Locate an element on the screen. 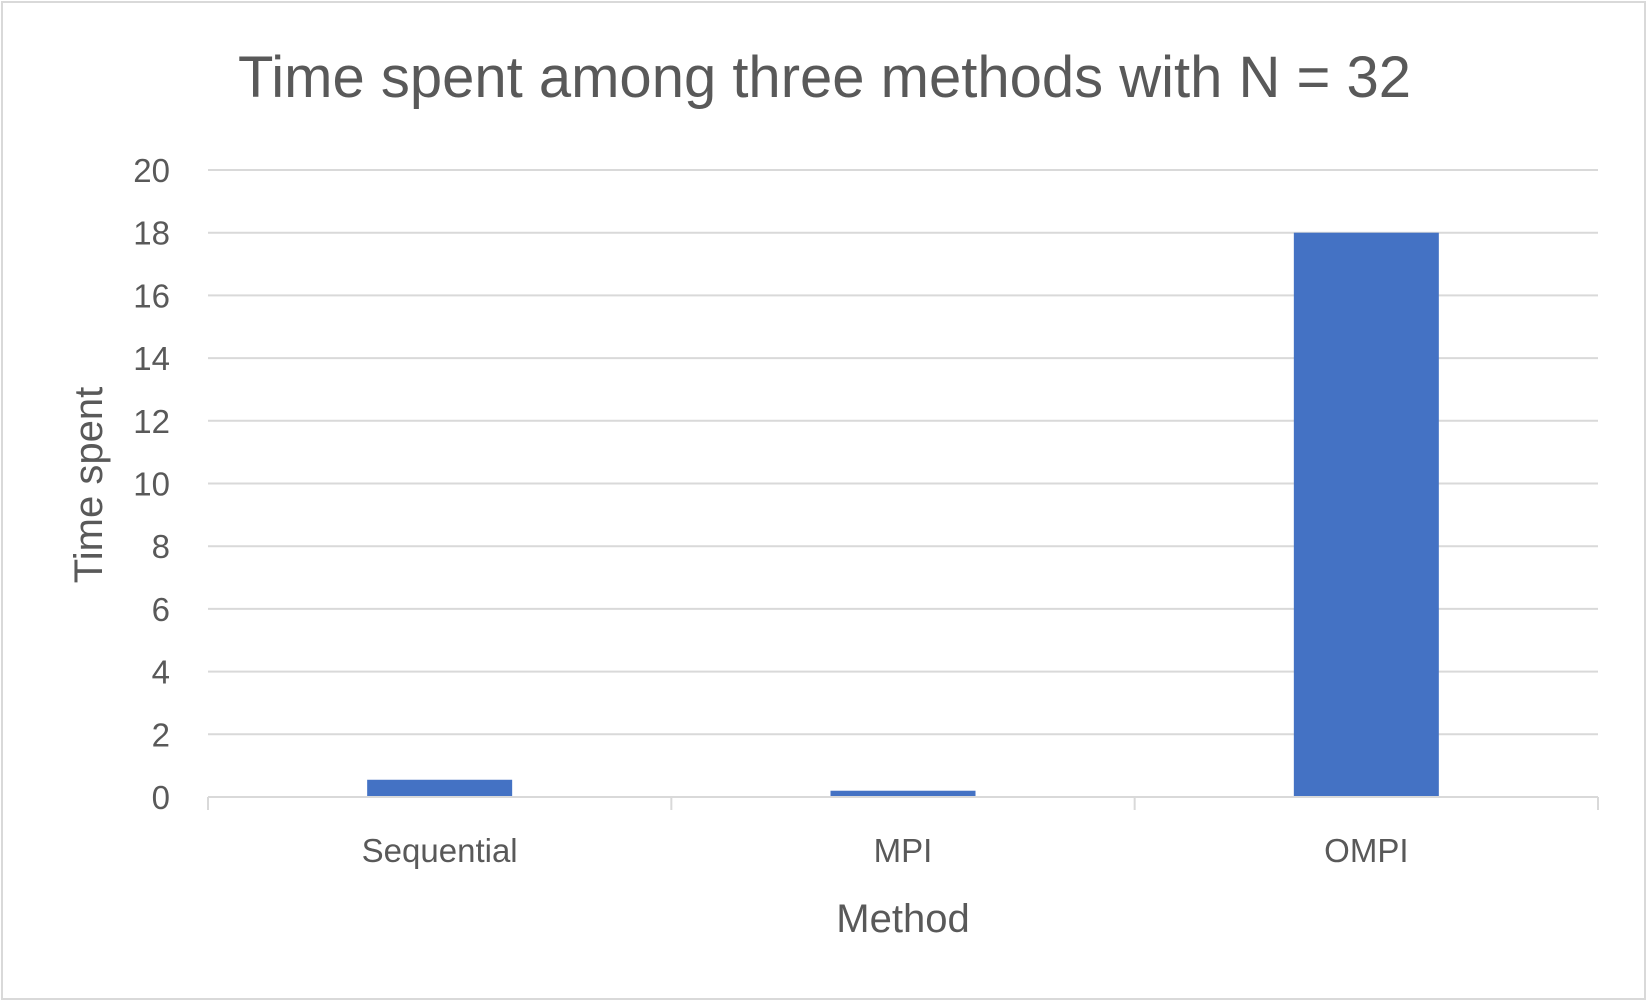  y-tick-label: 18 is located at coordinates (151, 233).